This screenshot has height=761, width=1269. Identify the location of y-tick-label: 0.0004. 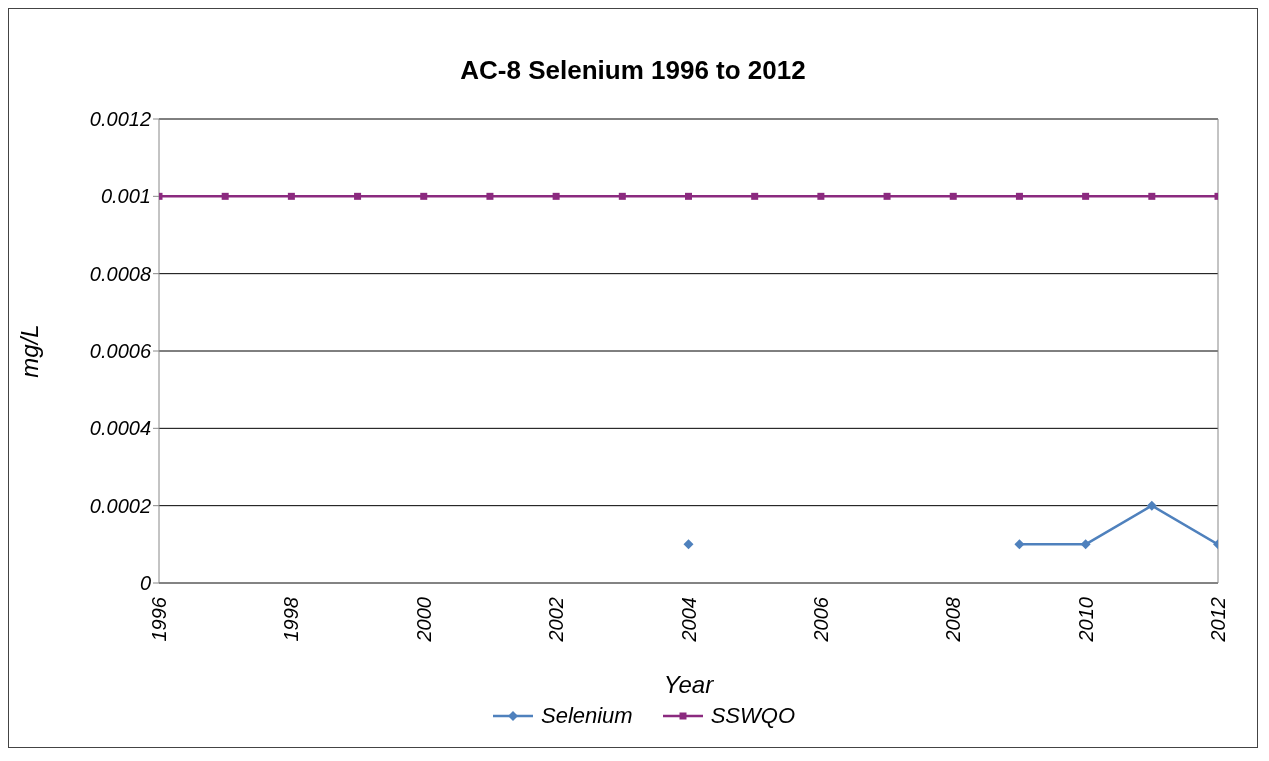
(120, 428).